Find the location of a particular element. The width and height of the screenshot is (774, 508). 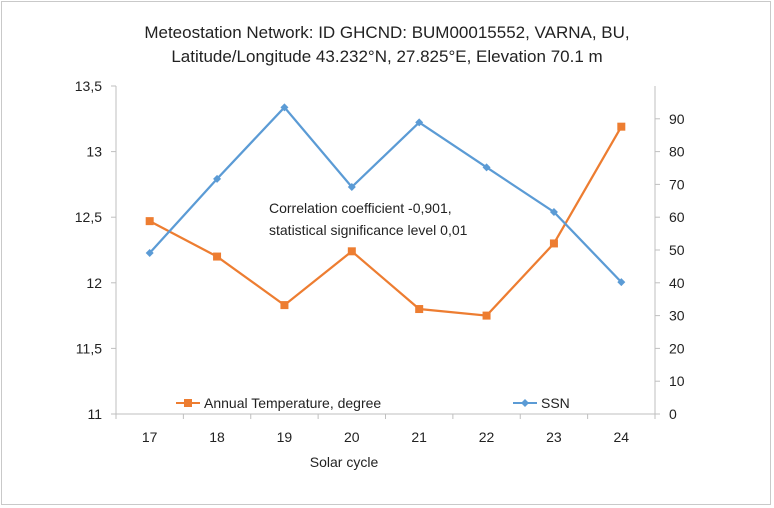

x-tick-label: 18 is located at coordinates (217, 437).